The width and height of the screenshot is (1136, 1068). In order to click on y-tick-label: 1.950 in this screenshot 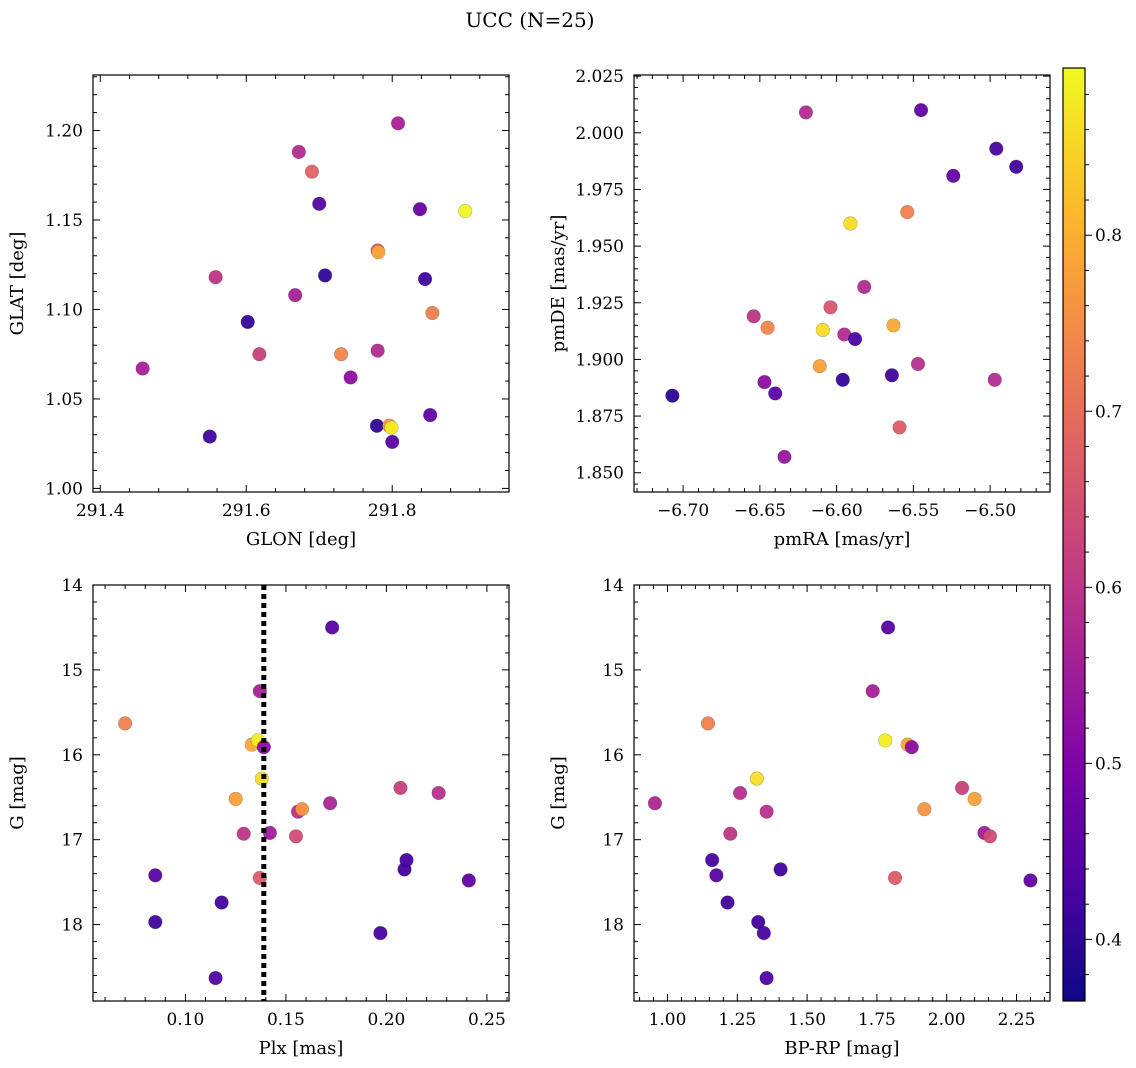, I will do `click(599, 247)`.